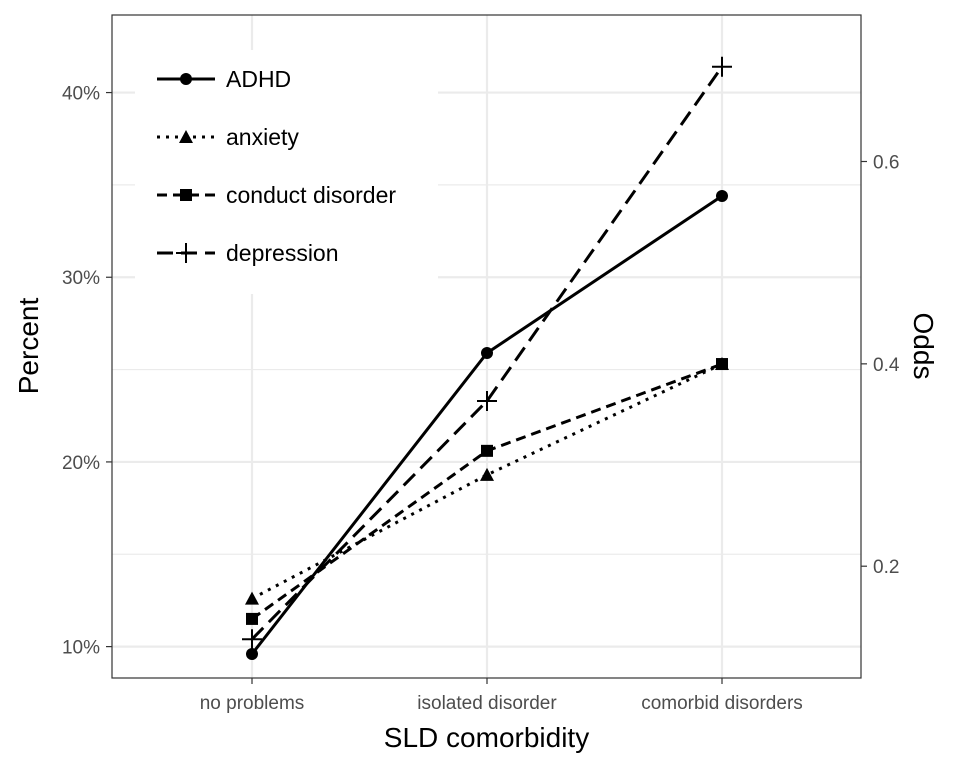 The image size is (960, 768). I want to click on legend-label: anxiety, so click(262, 137).